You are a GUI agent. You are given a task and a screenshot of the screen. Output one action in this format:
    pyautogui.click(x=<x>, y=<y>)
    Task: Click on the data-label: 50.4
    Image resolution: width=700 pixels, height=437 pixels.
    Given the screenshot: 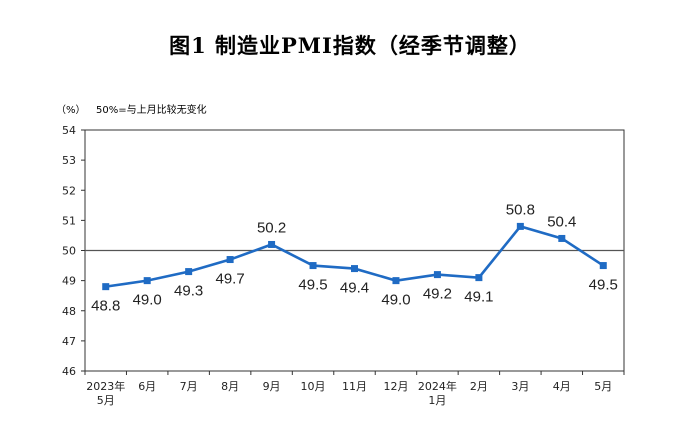 What is the action you would take?
    pyautogui.click(x=561, y=221)
    